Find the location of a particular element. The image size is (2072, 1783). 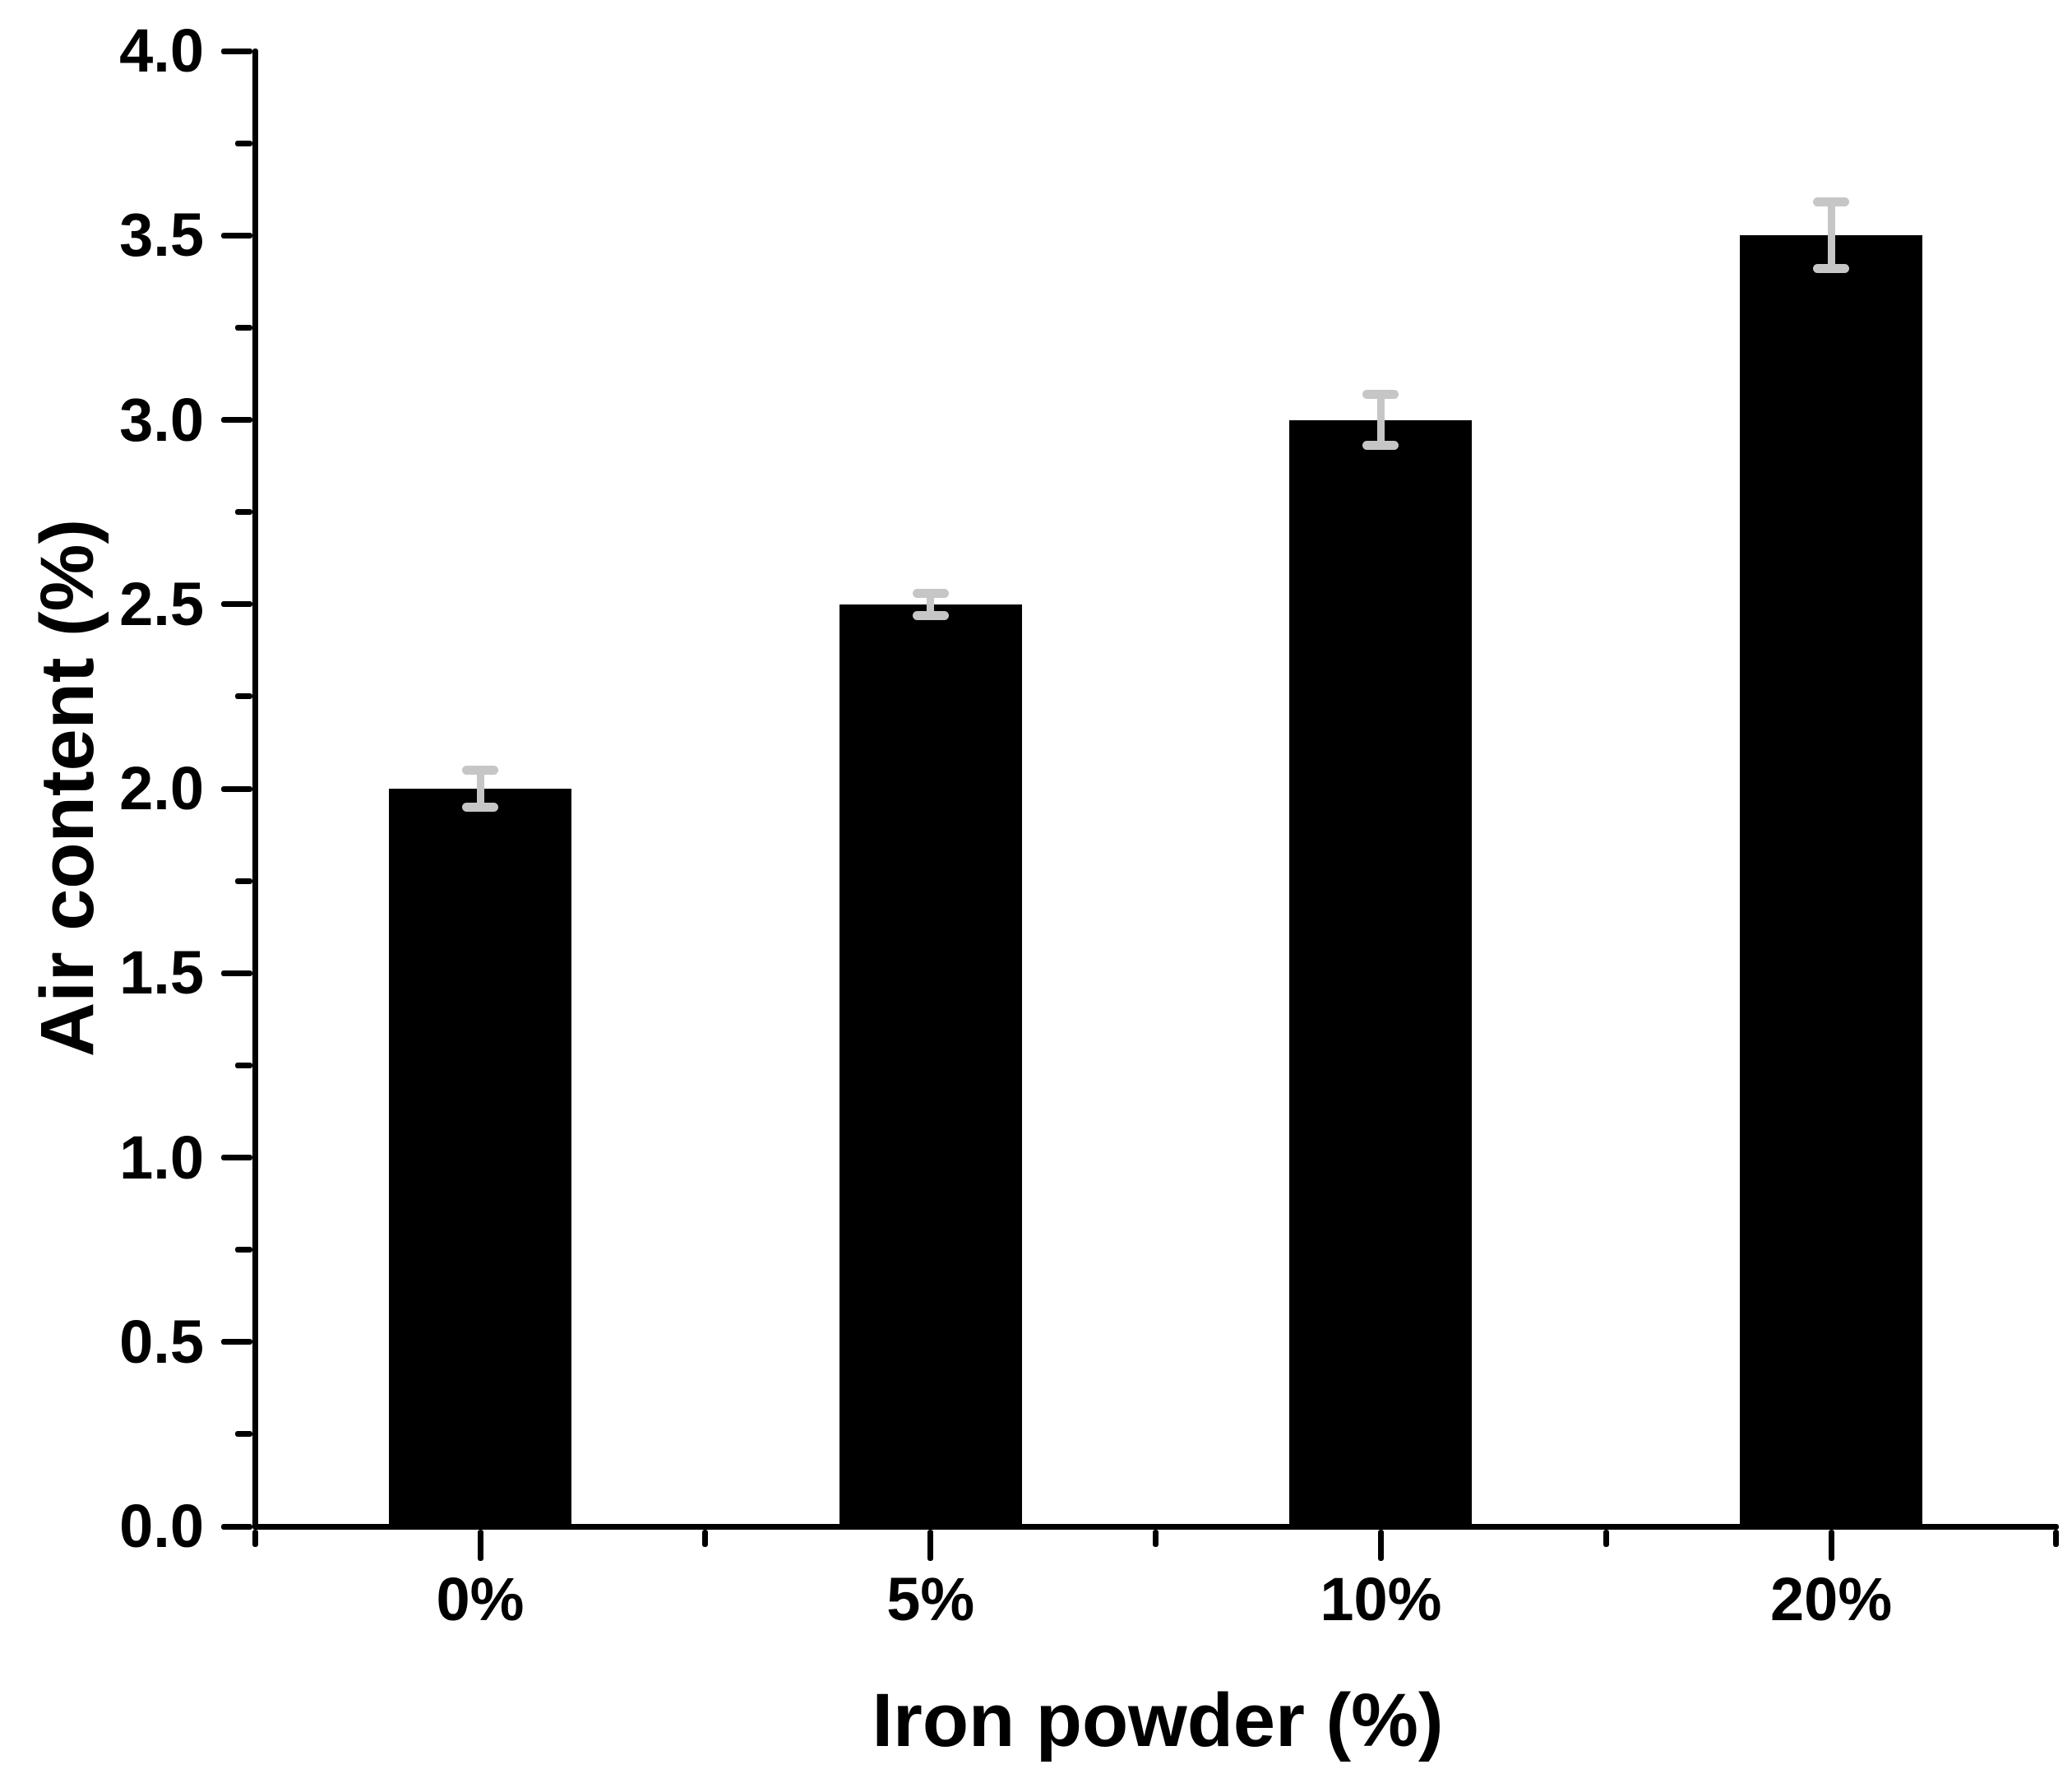

bar-10% is located at coordinates (1381, 974).